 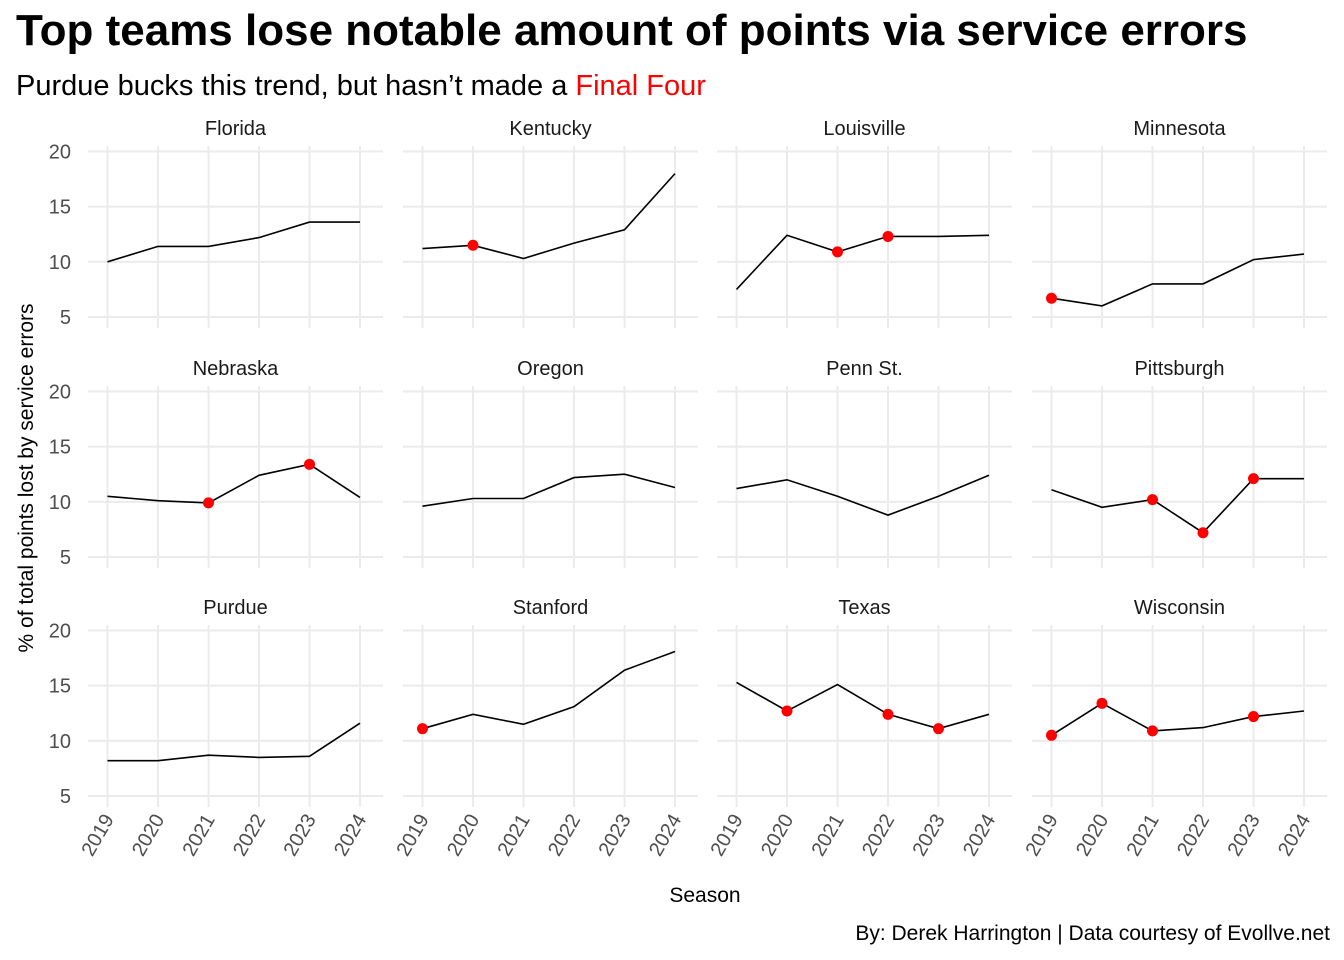 I want to click on panel-oregon: Oregon, so click(x=550, y=463).